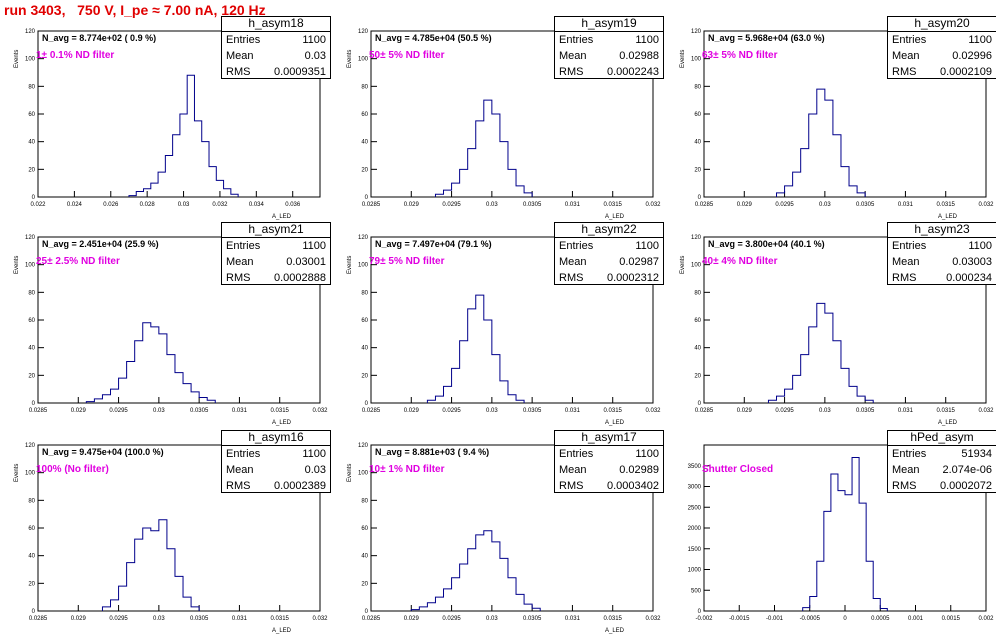  What do you see at coordinates (972, 262) in the screenshot?
I see `stat-mean-value: 0.03003` at bounding box center [972, 262].